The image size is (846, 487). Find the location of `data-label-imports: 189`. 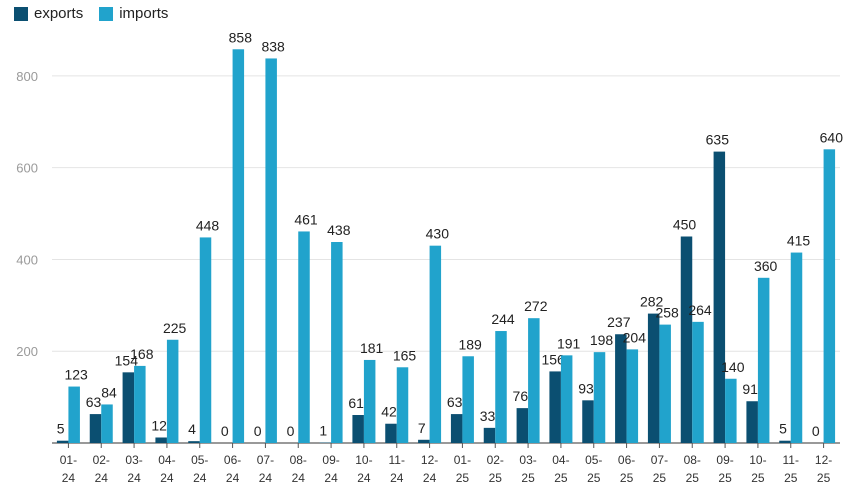

data-label-imports: 189 is located at coordinates (470, 344).